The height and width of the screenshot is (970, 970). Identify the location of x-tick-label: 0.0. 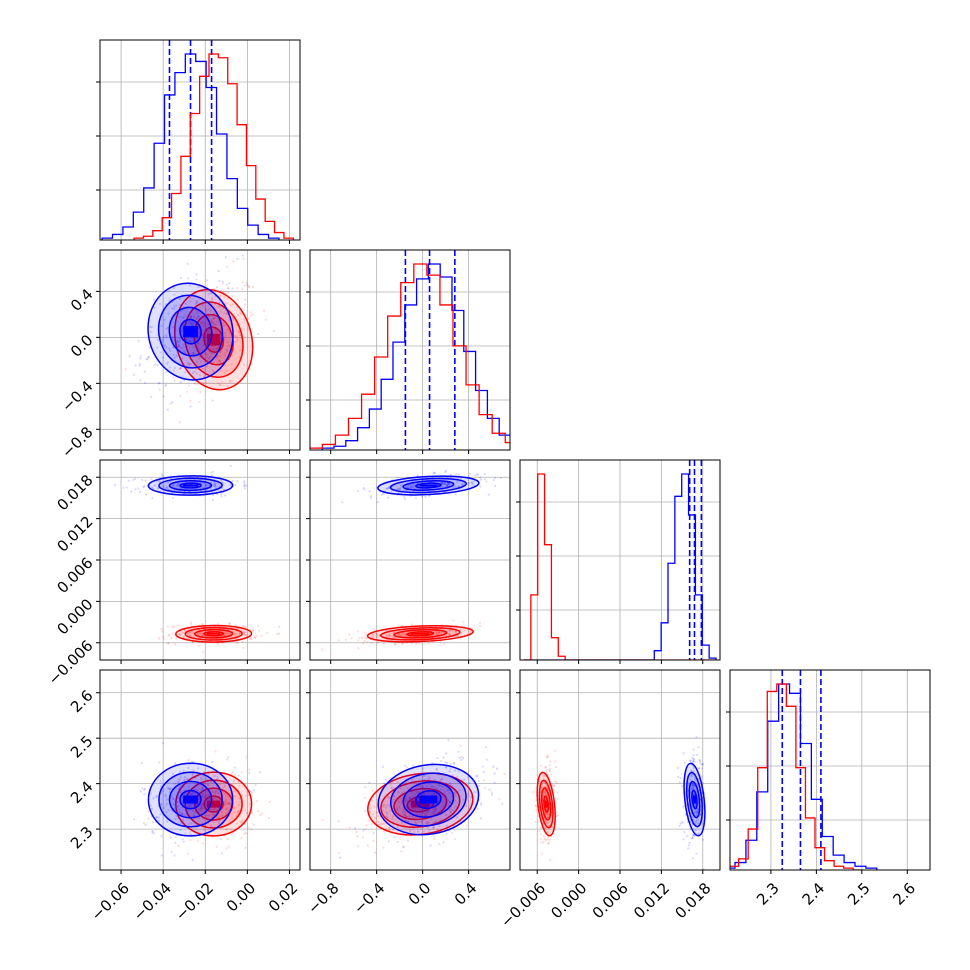
(420, 894).